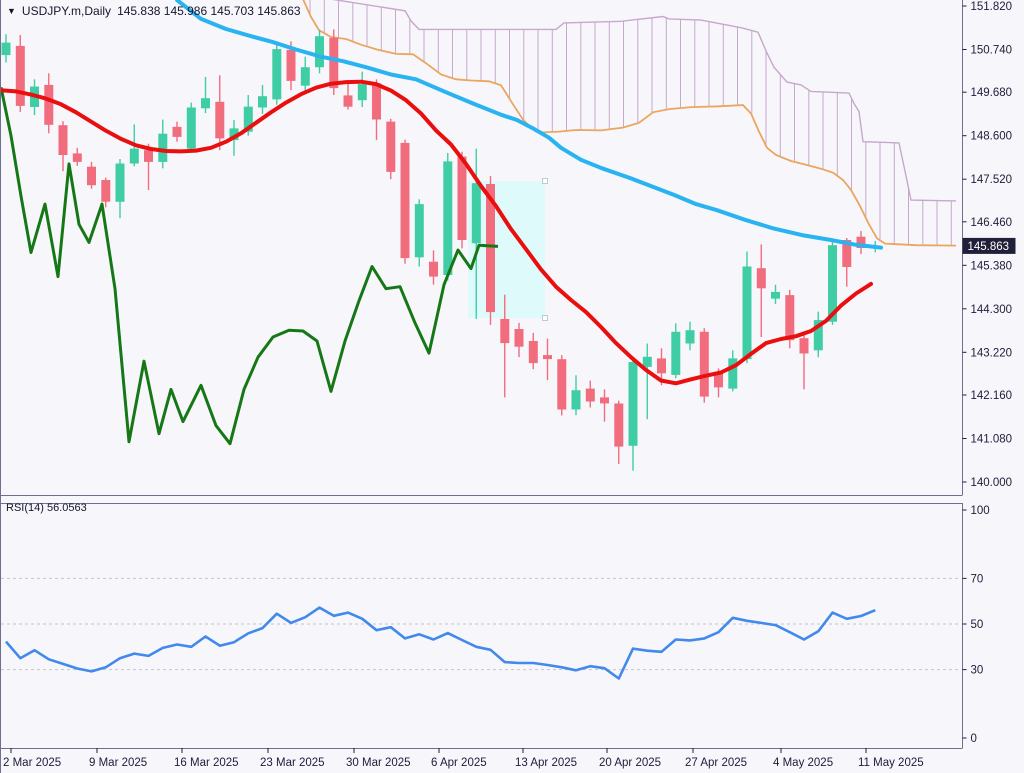 The image size is (1024, 773). Describe the element at coordinates (891, 763) in the screenshot. I see `date-tick-label: 11 May 2025` at that location.